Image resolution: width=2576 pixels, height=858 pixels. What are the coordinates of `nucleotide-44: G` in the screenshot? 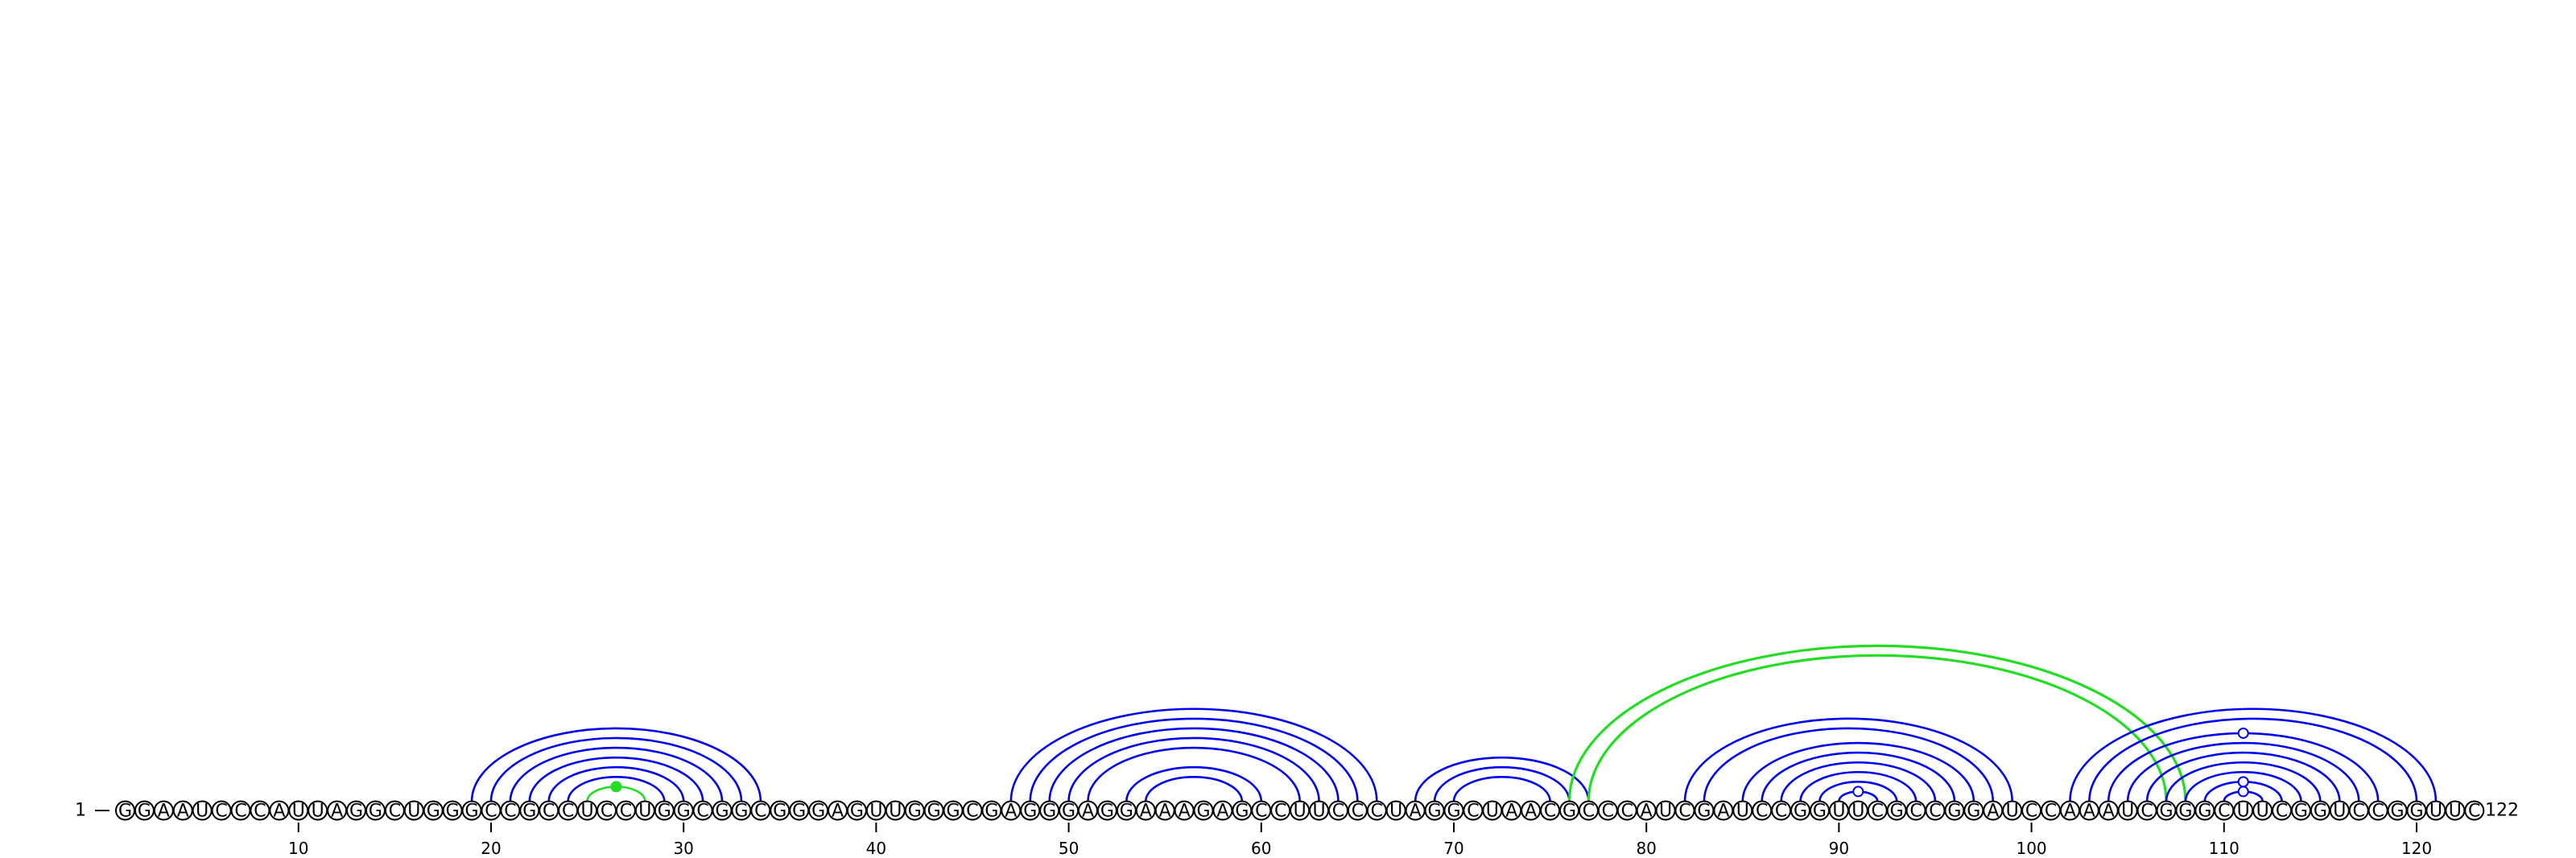 It's located at (953, 811).